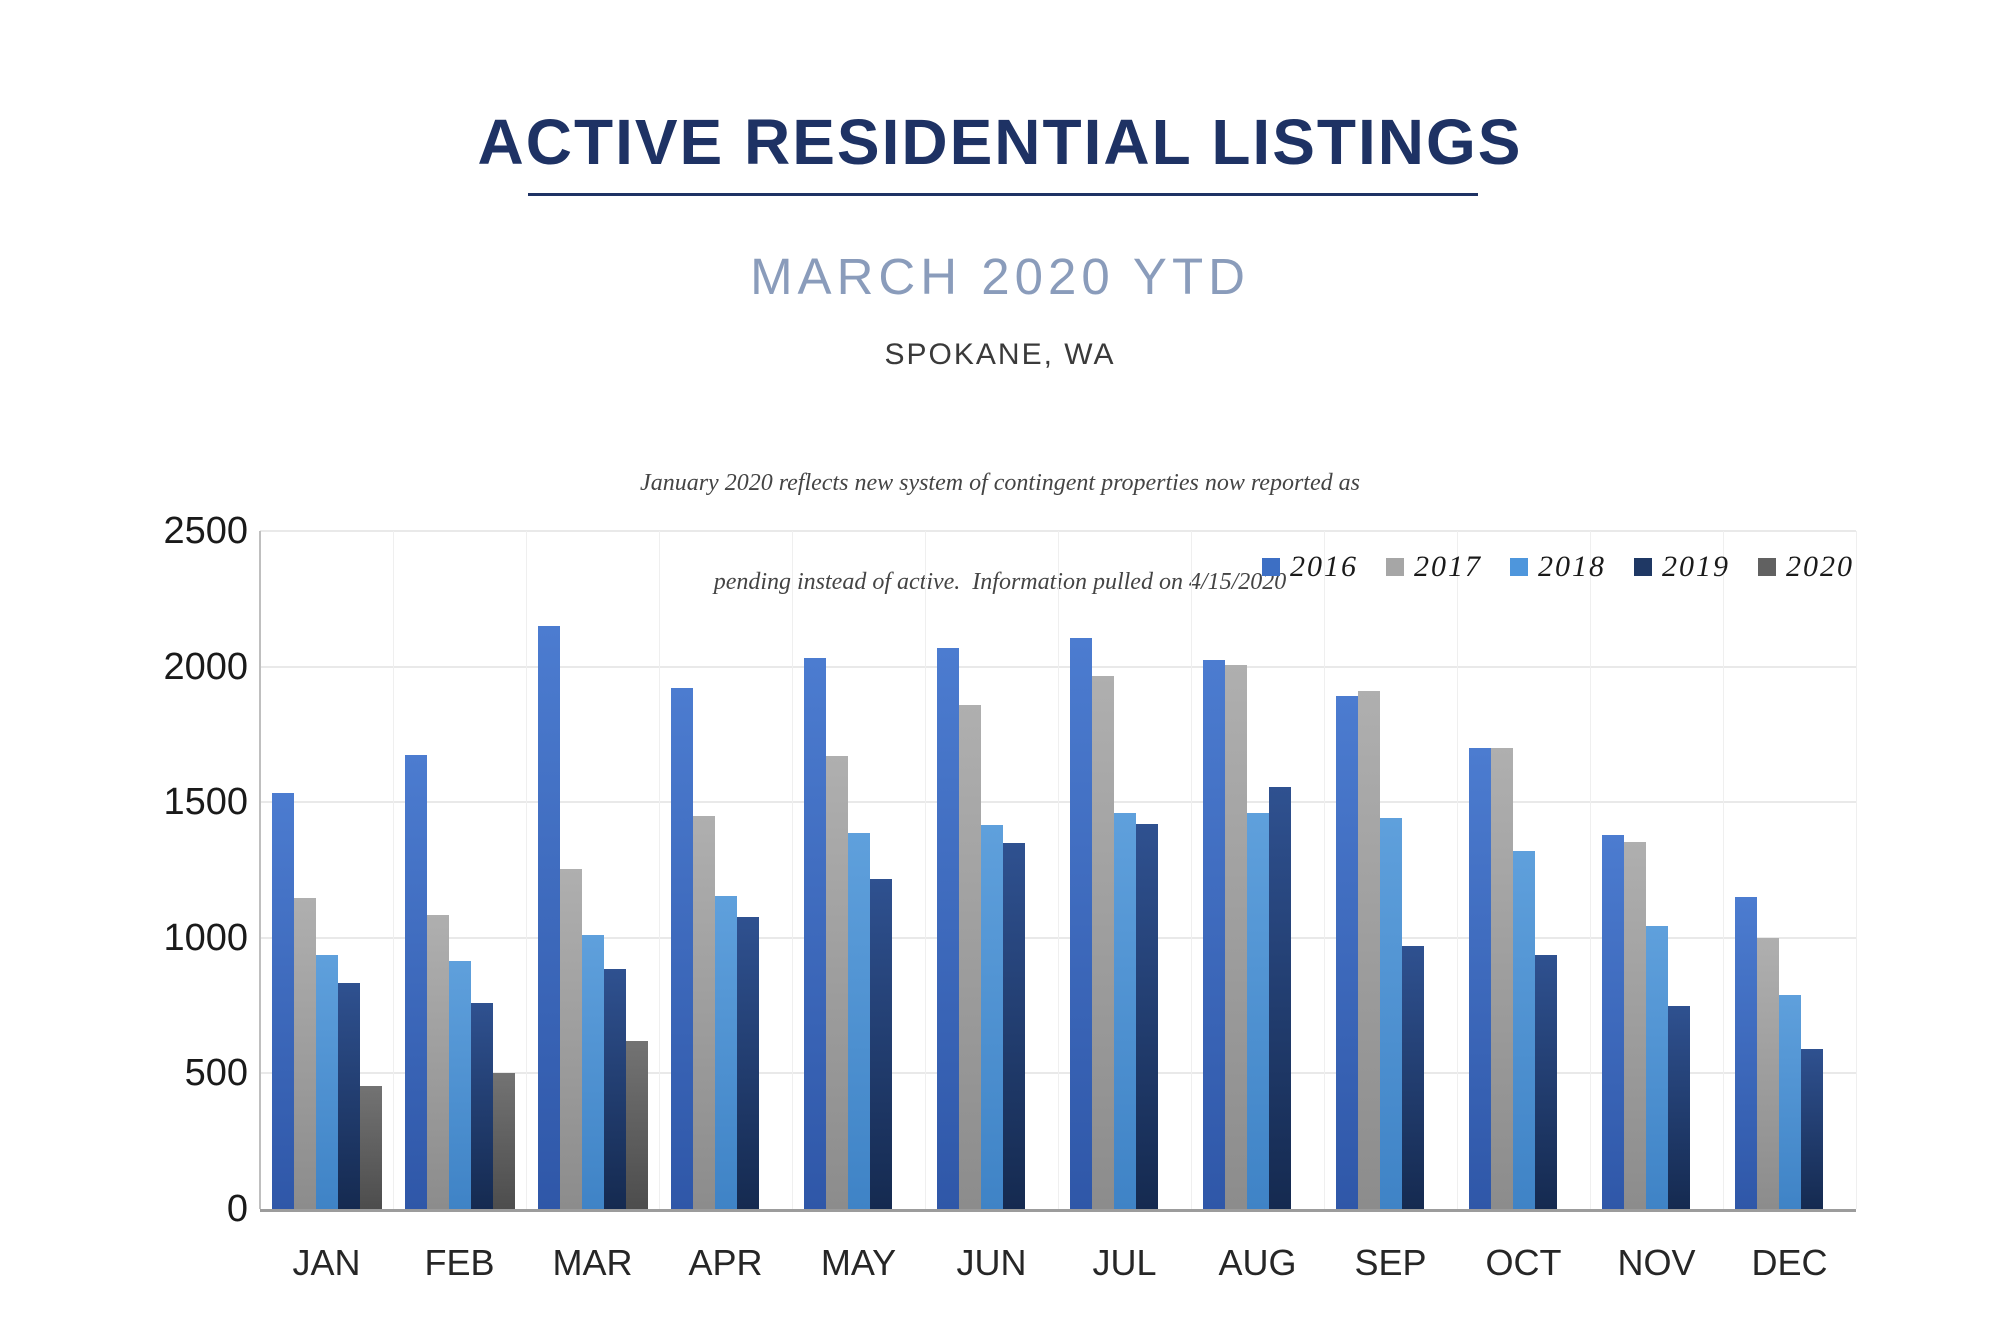 The width and height of the screenshot is (2000, 1333). Describe the element at coordinates (1656, 1067) in the screenshot. I see `bar-2018-NOV` at that location.